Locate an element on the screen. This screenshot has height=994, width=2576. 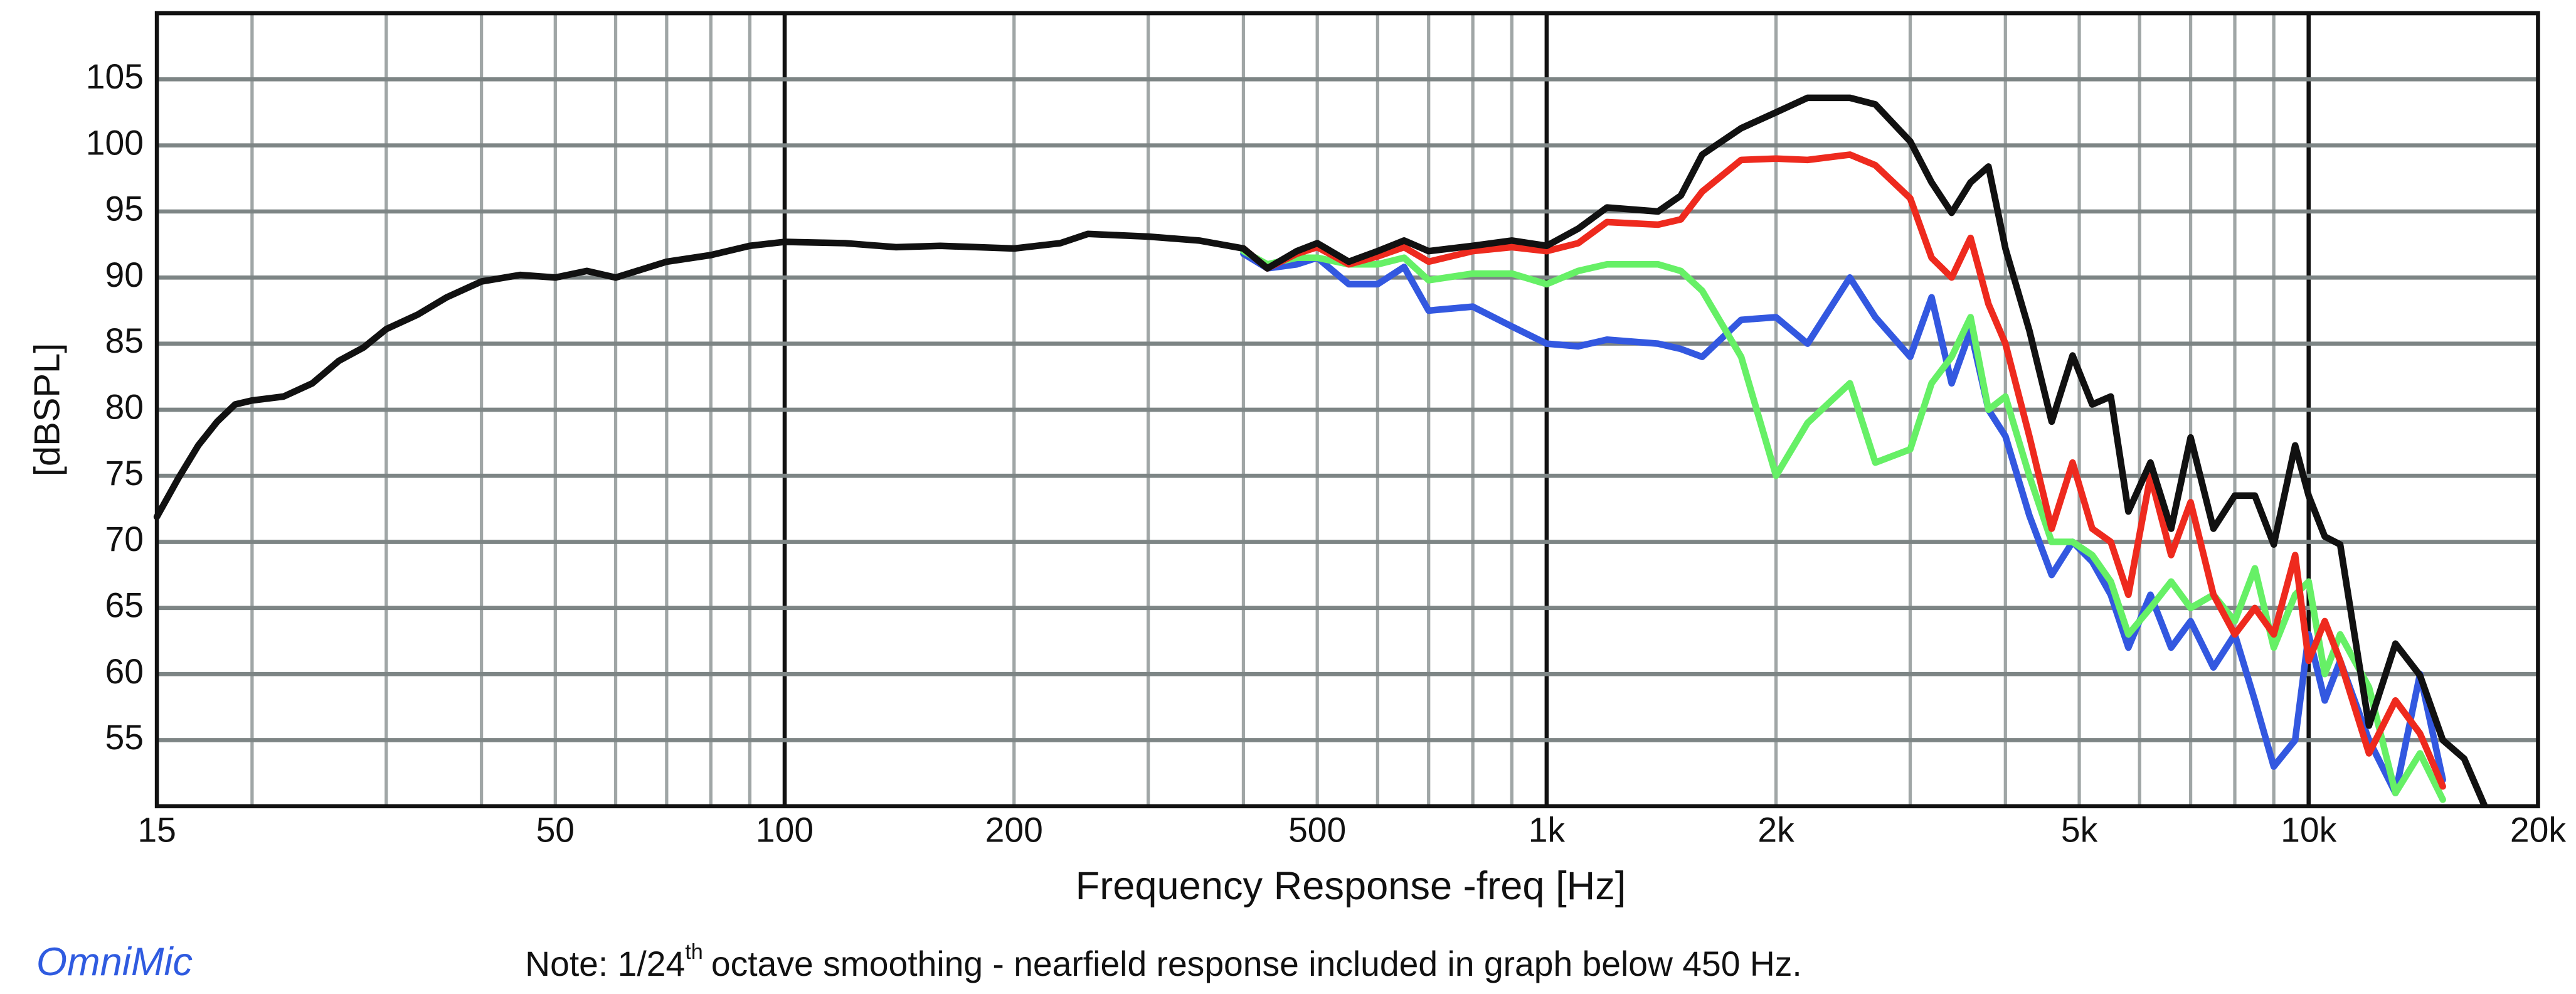
x-tick-label: 100 is located at coordinates (785, 829).